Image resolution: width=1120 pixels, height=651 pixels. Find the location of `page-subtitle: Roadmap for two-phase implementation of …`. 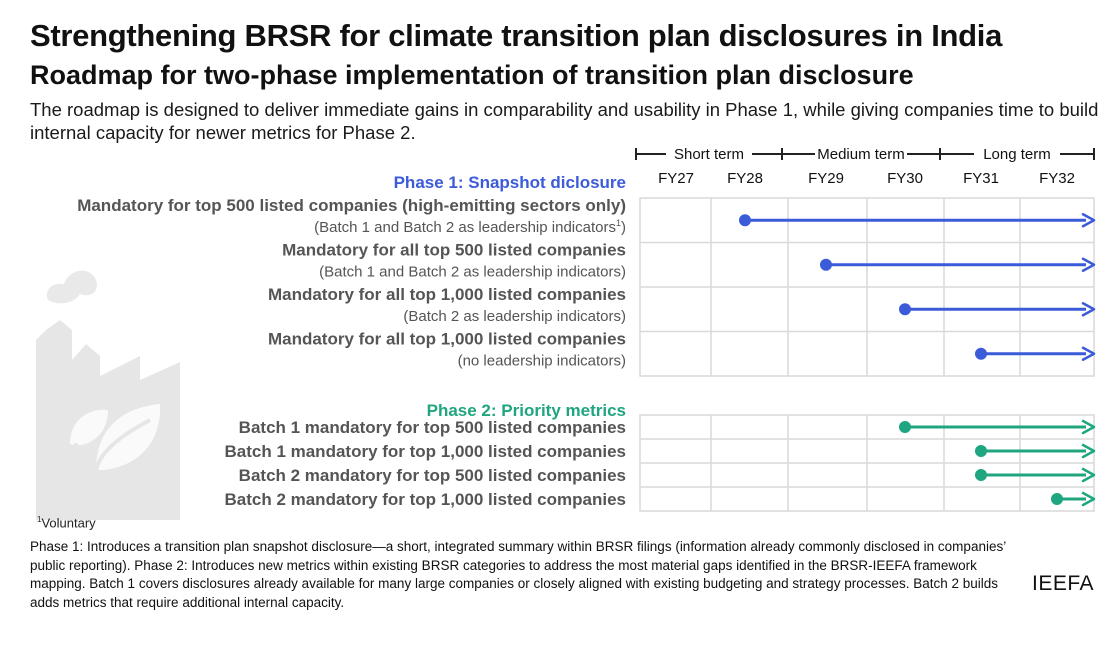

page-subtitle: Roadmap for two-phase implementation of … is located at coordinates (472, 75).